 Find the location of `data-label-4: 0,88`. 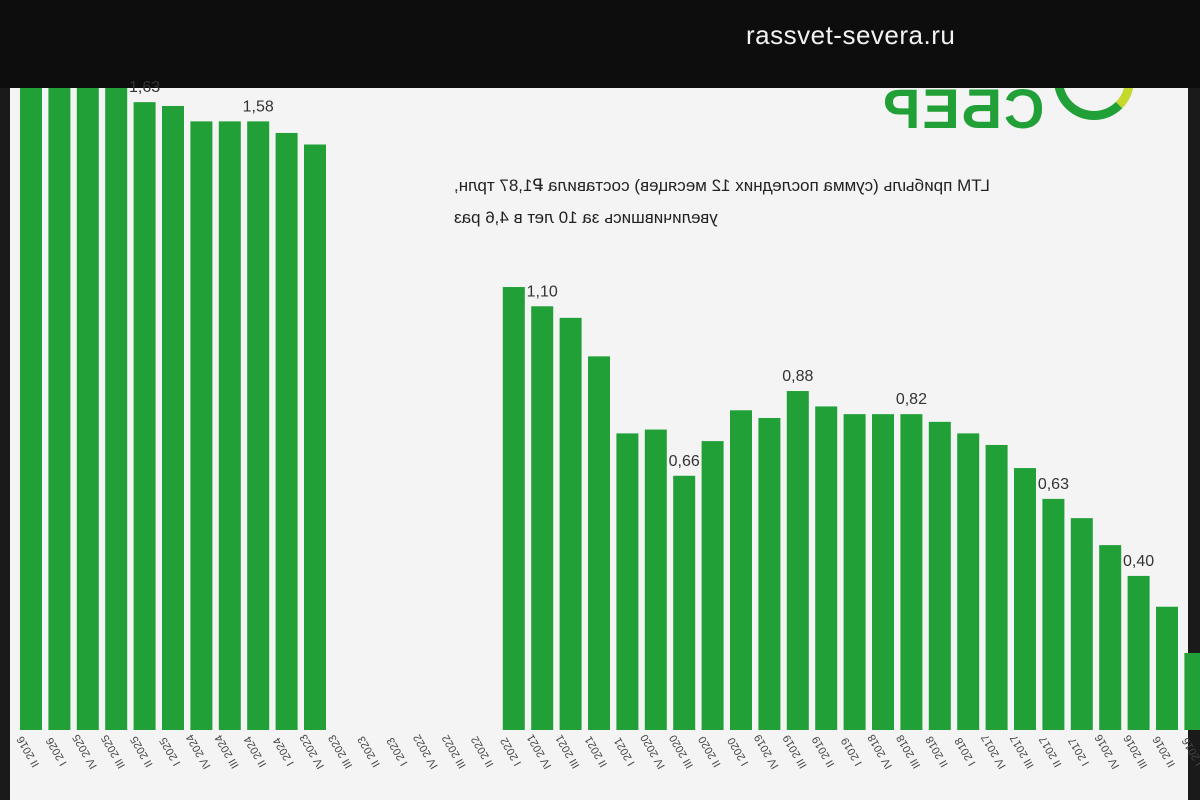

data-label-4: 0,88 is located at coordinates (797, 376).